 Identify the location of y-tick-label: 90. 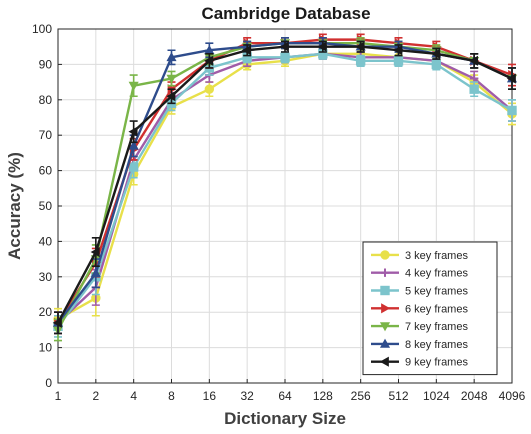
(46, 64).